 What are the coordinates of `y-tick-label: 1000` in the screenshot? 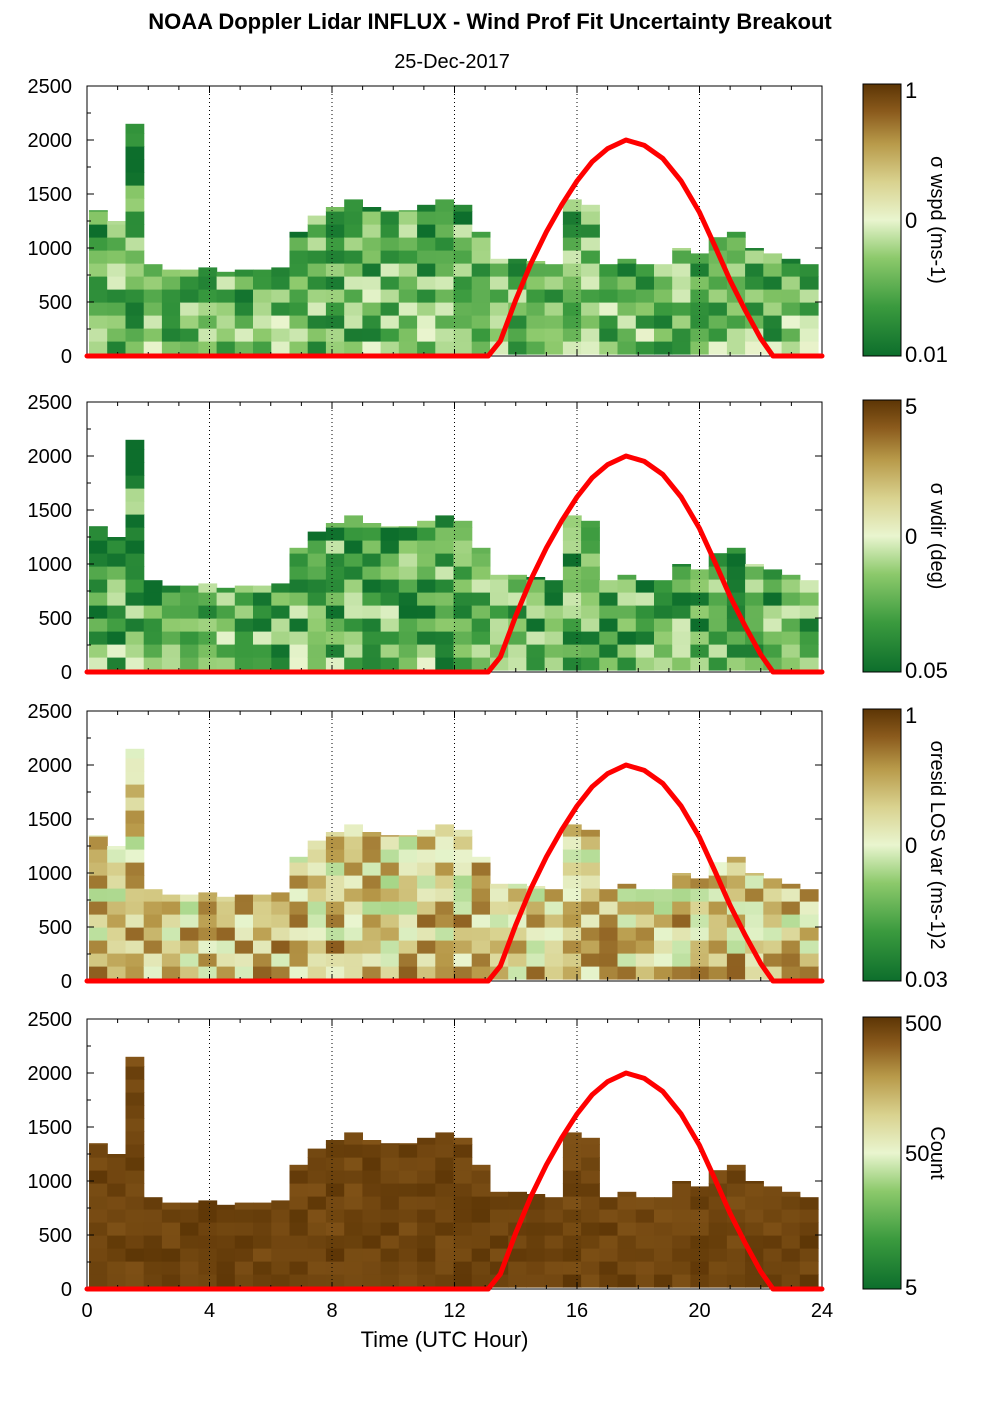 It's located at (50, 565).